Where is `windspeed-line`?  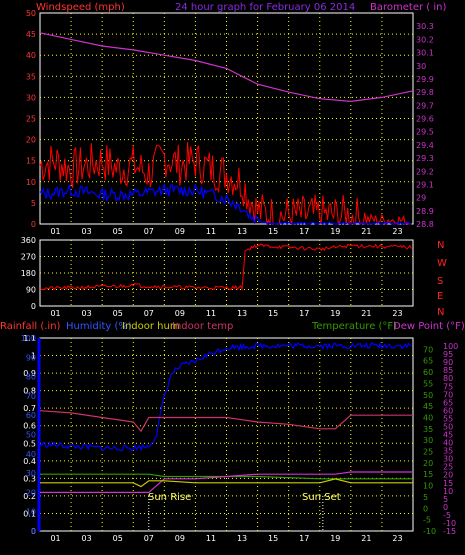 windspeed-line is located at coordinates (225, 184).